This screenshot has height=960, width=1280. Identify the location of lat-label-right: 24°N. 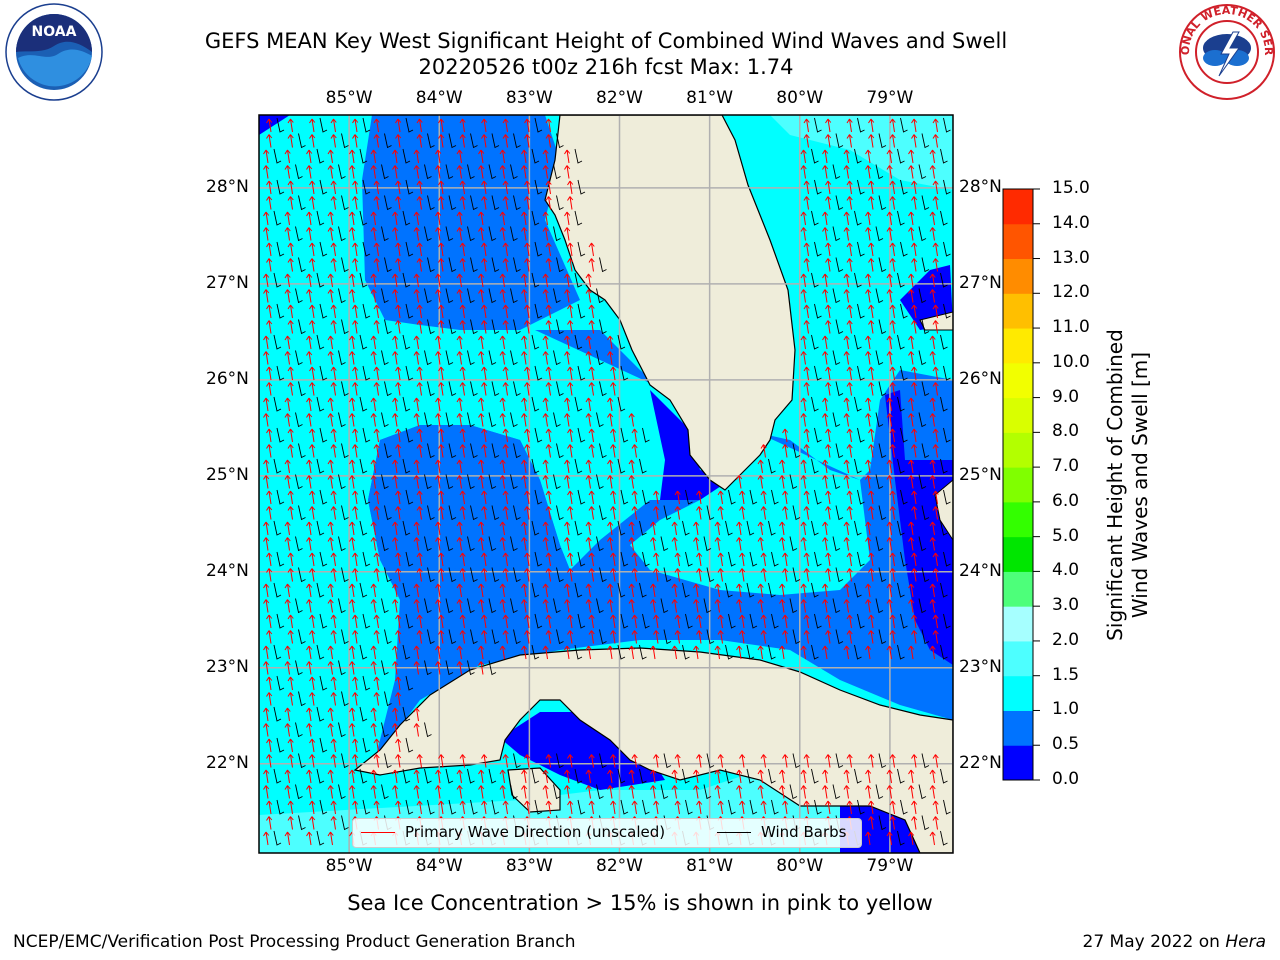
(980, 570).